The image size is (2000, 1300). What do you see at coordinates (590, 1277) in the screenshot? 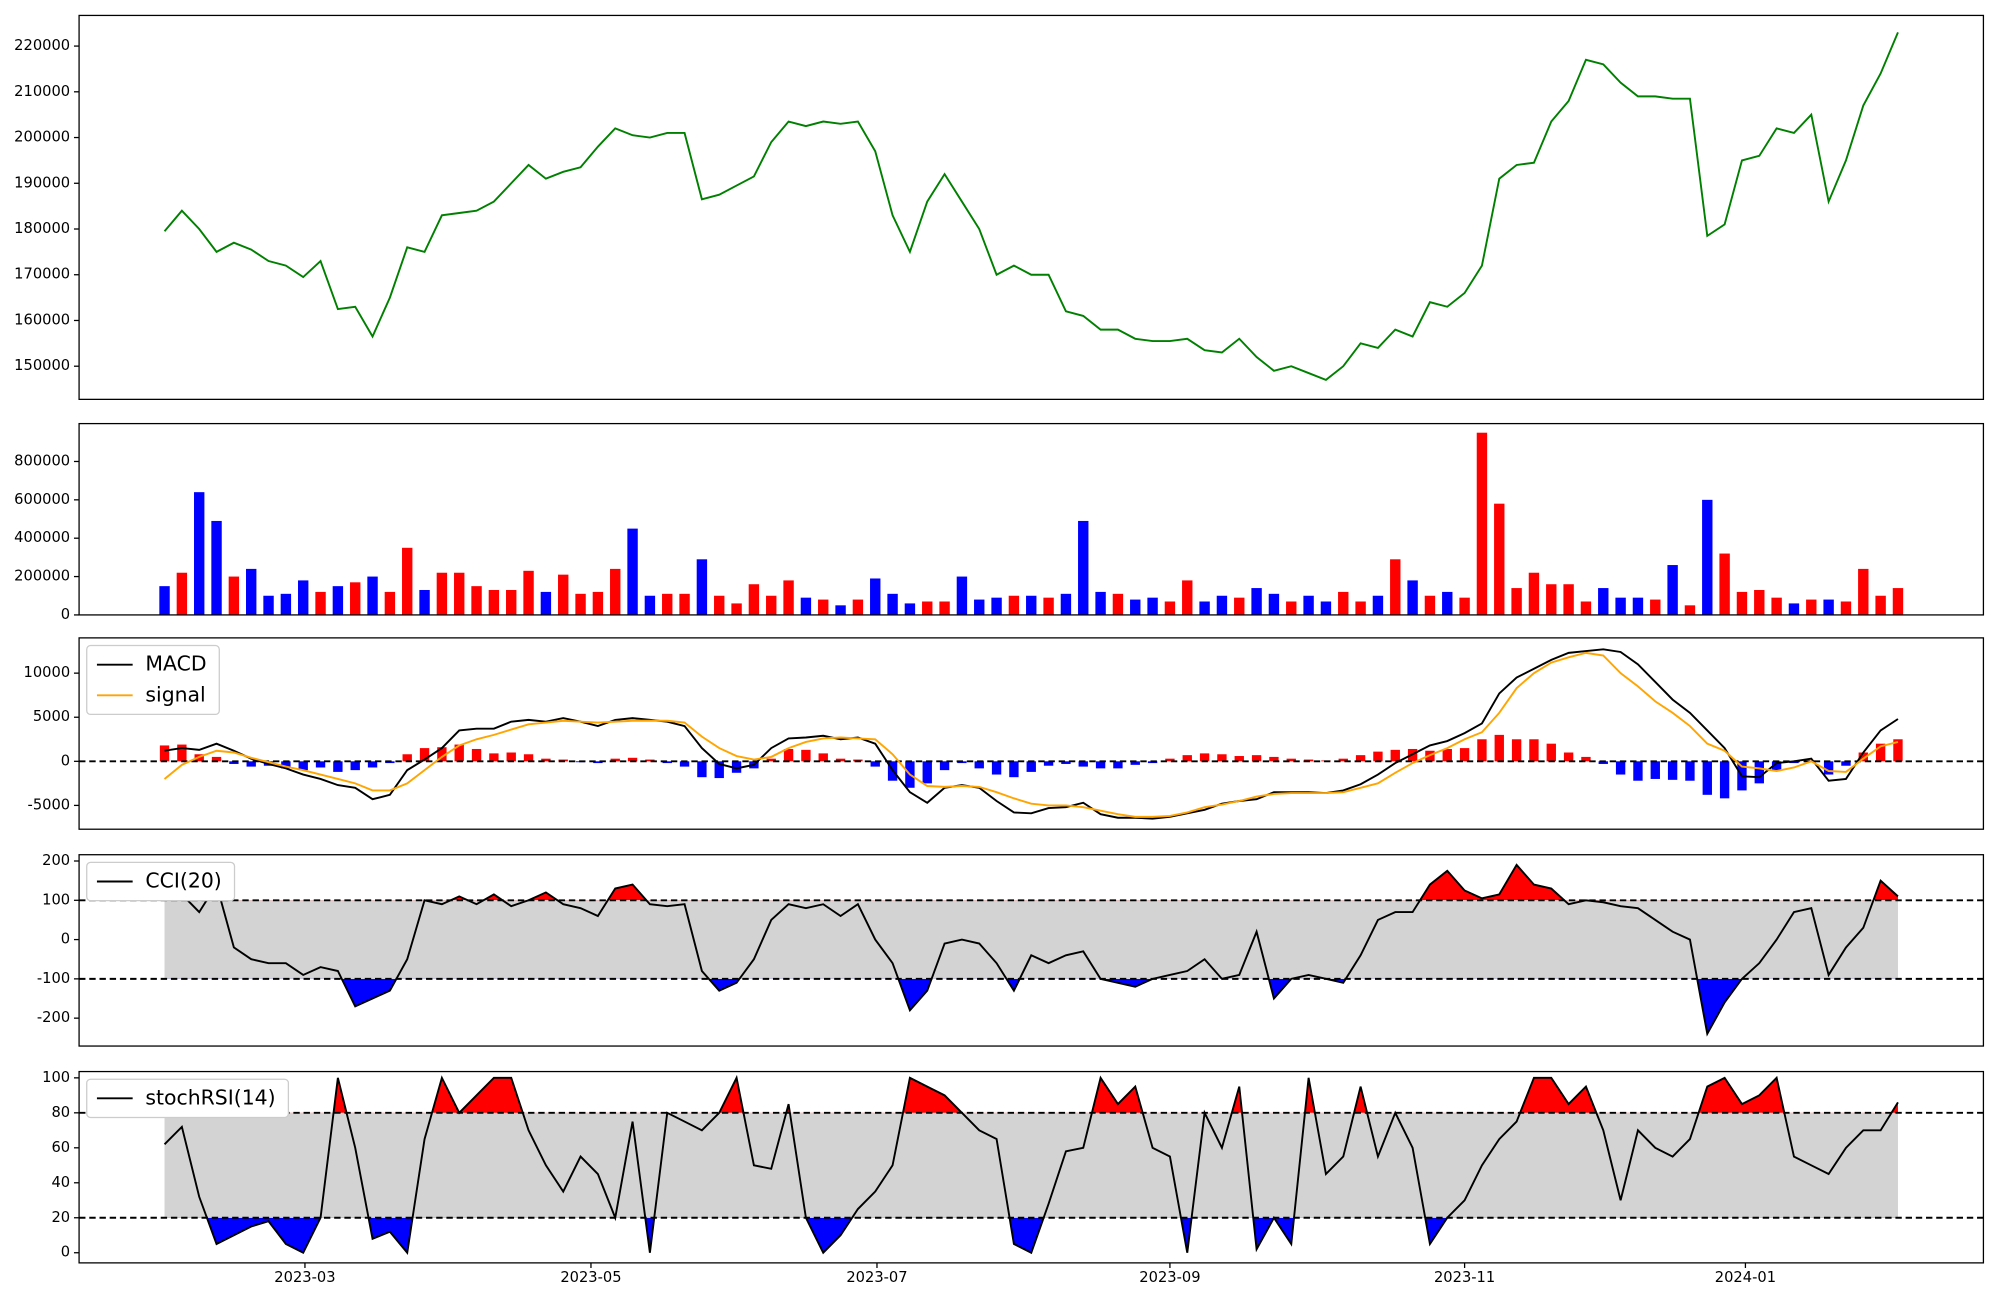
I see `x-tick-label: 2023-05` at bounding box center [590, 1277].